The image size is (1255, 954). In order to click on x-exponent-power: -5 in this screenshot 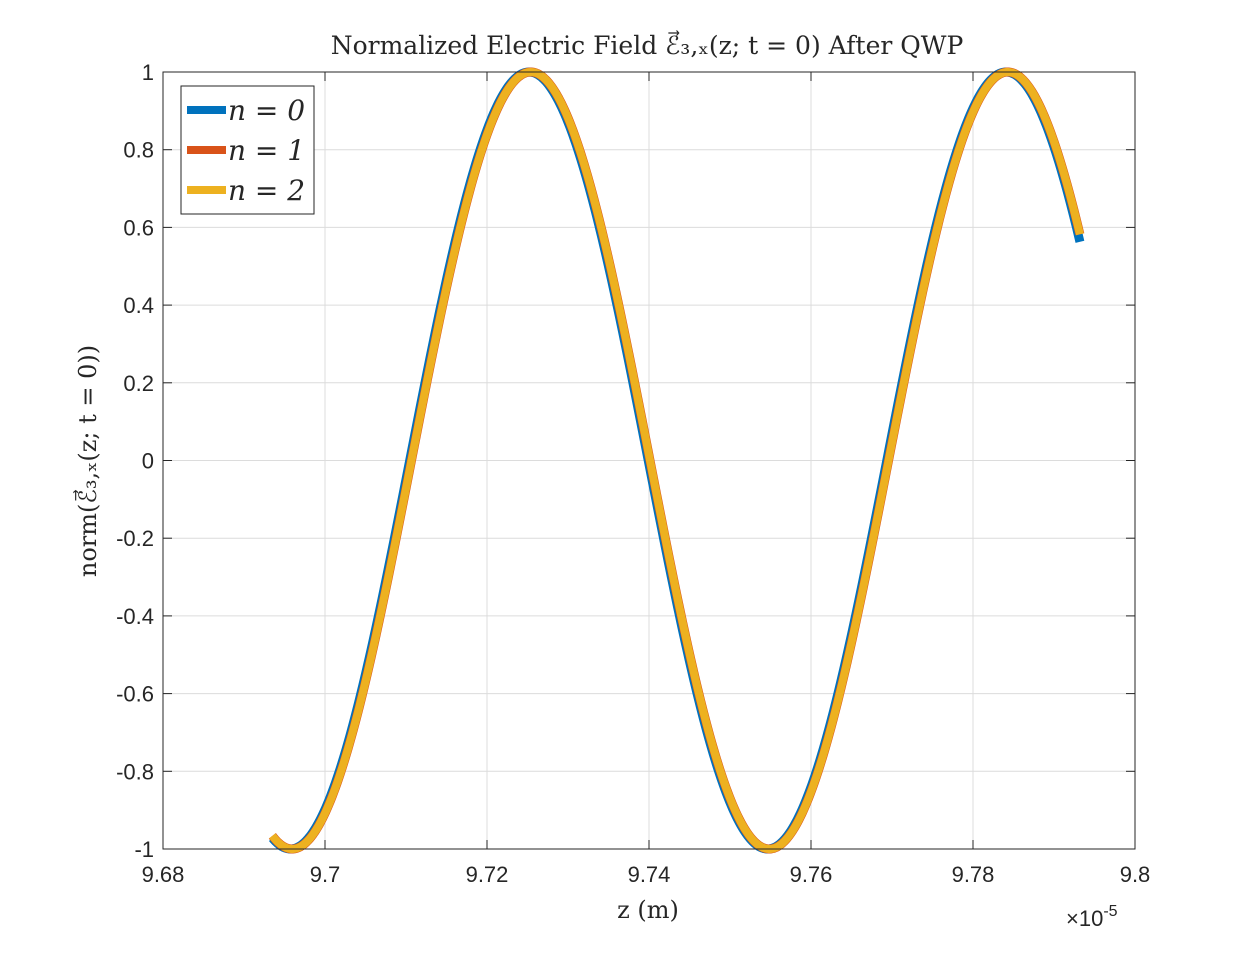, I will do `click(1110, 911)`.